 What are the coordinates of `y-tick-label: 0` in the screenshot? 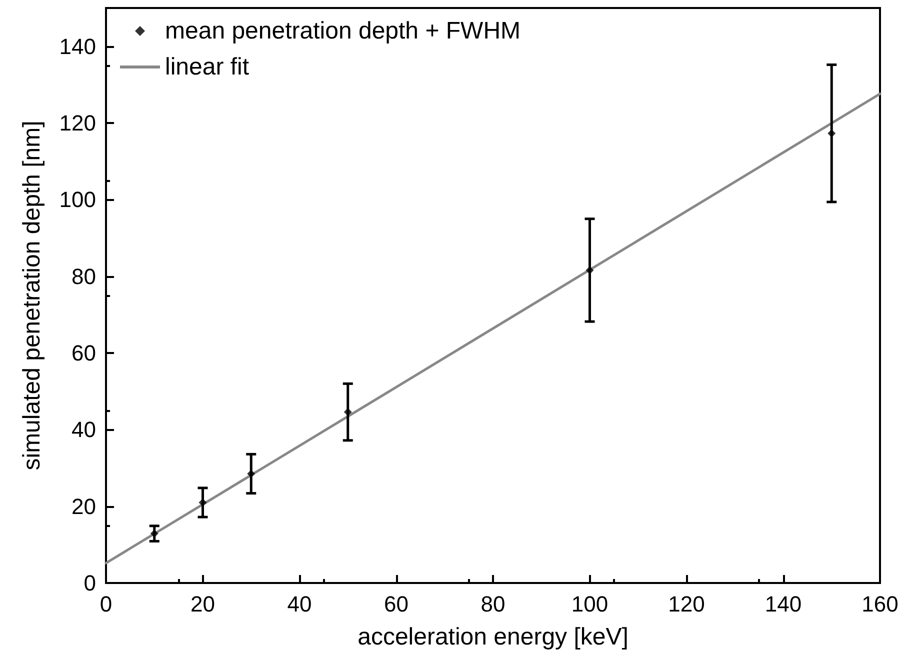 It's located at (90, 583).